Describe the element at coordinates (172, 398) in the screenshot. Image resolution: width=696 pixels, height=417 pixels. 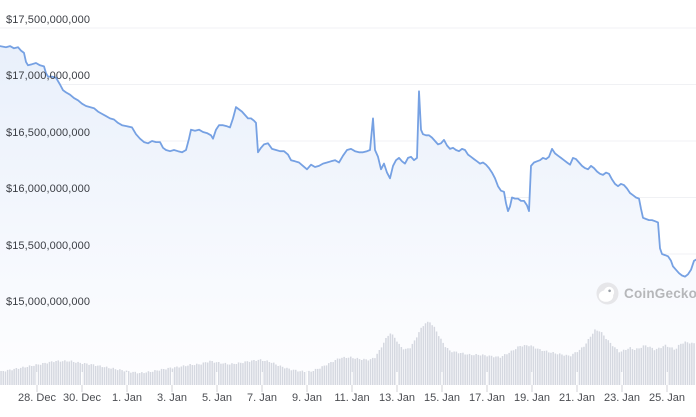
I see `x-axis-label: 3. Jan` at that location.